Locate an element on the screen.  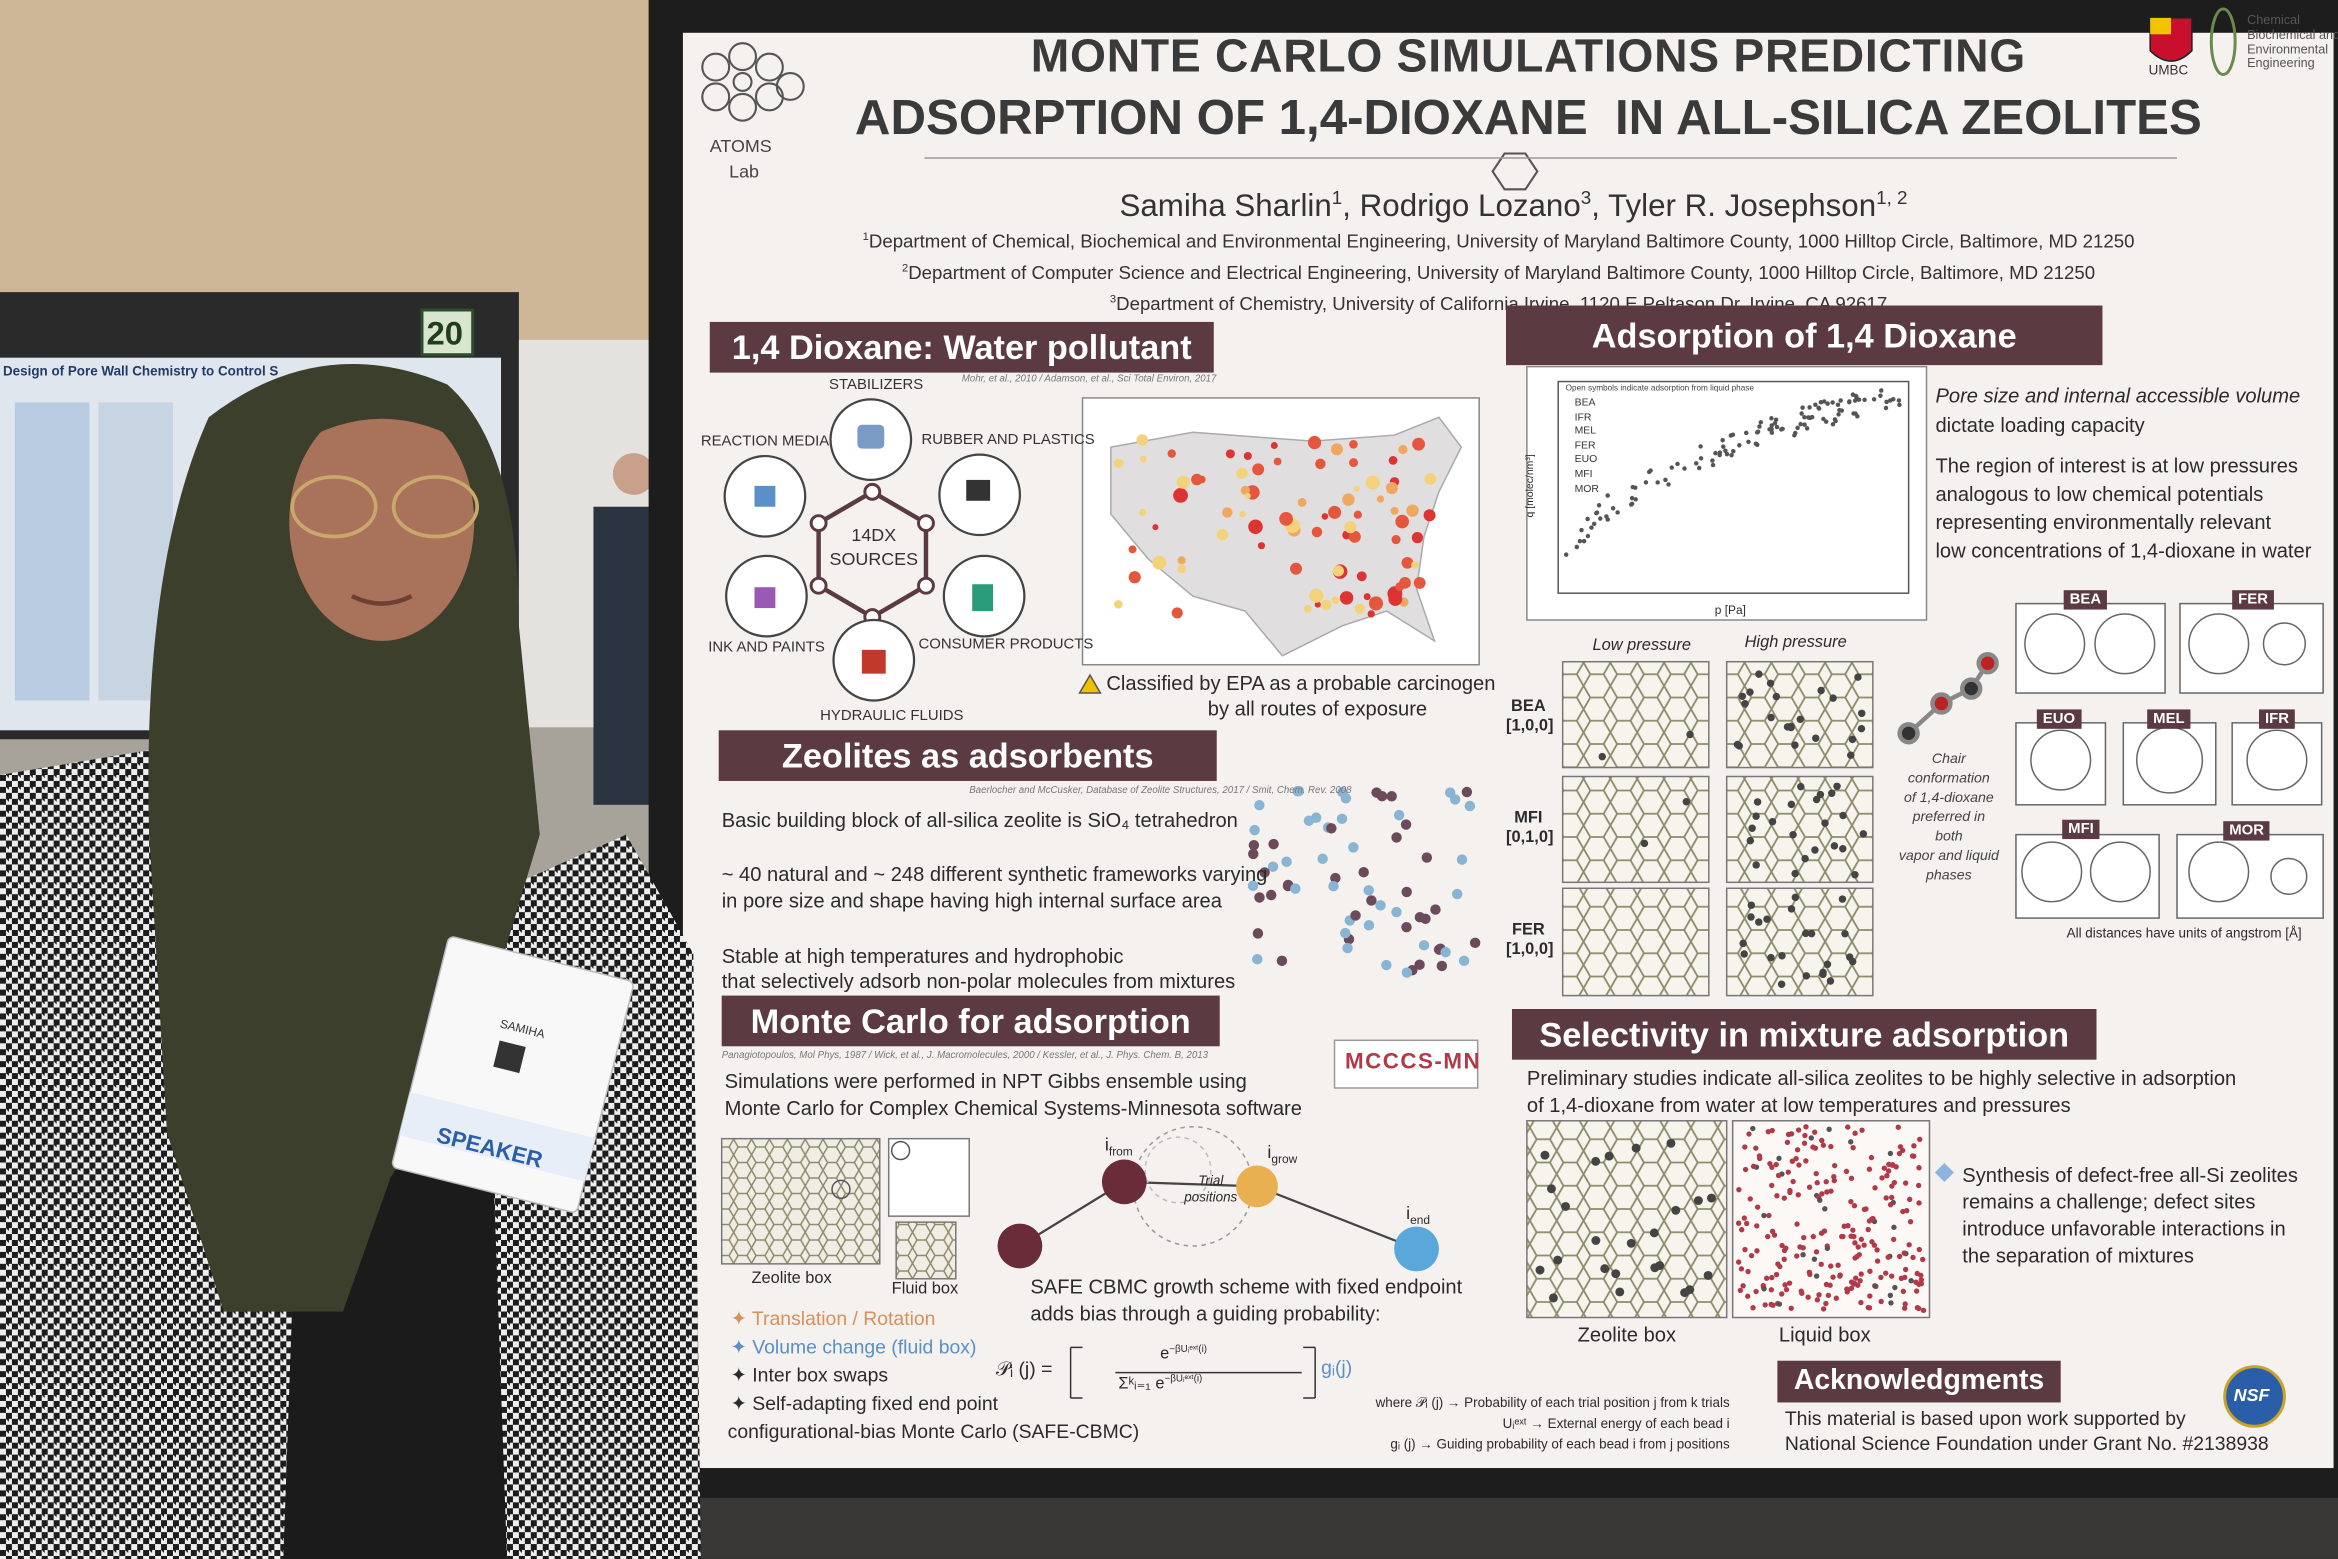
move-item: ✦ Volume change (fluid box) is located at coordinates (853, 1346).